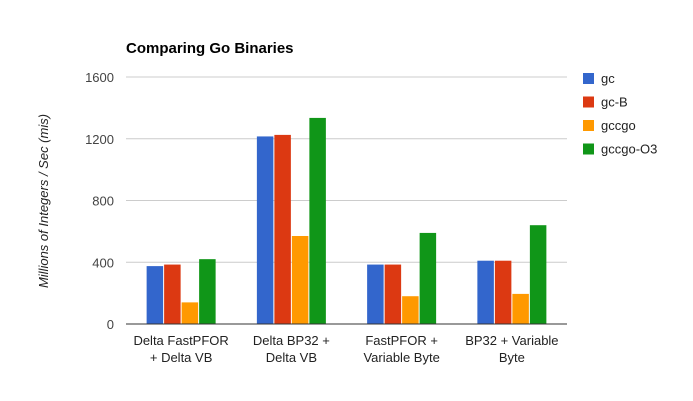 This screenshot has height=401, width=693. I want to click on legend-swatch-gccgo-O3, so click(588, 149).